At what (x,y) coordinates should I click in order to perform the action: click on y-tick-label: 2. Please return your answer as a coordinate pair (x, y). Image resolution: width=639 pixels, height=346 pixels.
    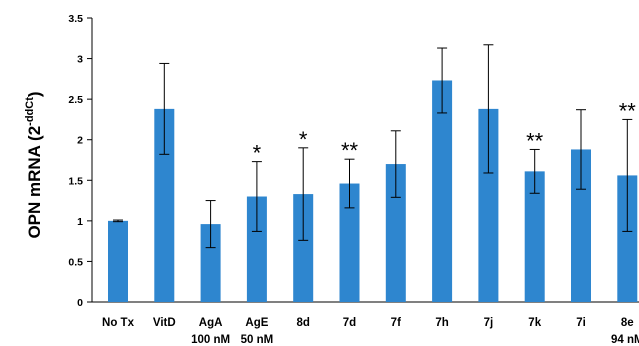
    Looking at the image, I should click on (80, 141).